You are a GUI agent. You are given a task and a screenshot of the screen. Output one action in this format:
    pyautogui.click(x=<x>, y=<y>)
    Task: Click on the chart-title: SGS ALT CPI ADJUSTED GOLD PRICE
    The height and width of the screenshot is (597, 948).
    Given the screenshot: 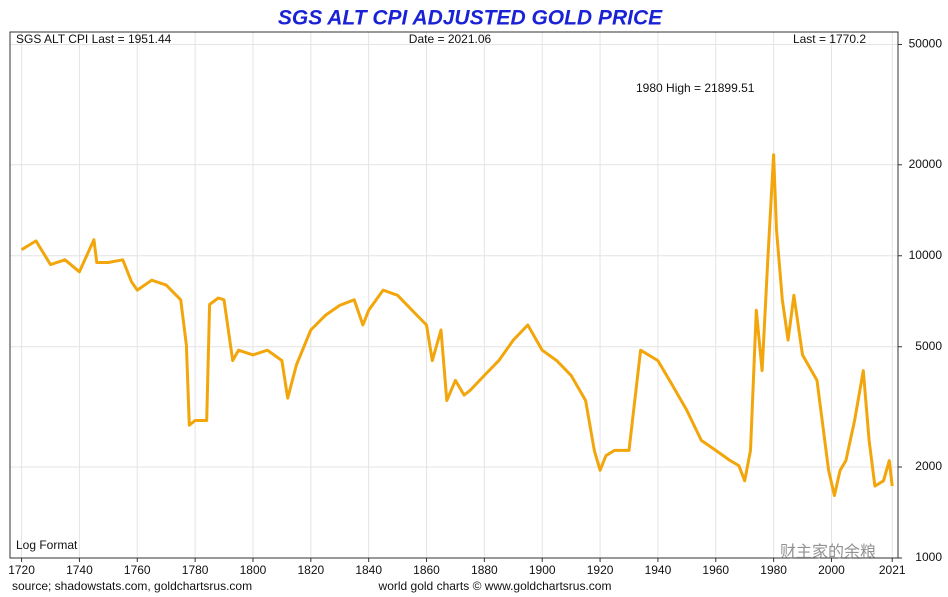 What is the action you would take?
    pyautogui.click(x=470, y=18)
    